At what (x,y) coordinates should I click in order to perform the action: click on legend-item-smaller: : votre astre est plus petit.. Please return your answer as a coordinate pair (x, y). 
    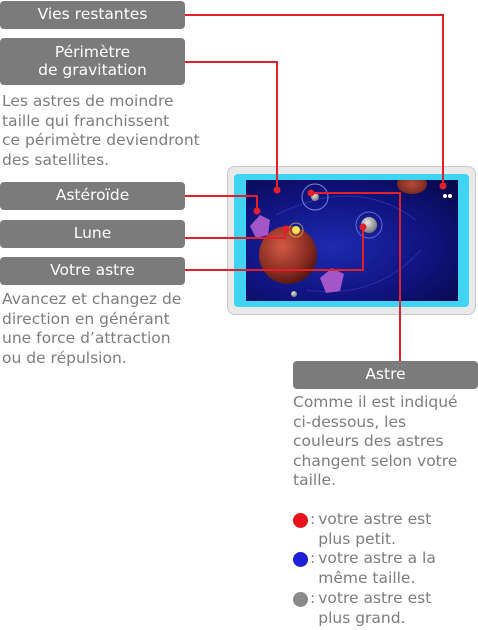
    Looking at the image, I should click on (362, 529).